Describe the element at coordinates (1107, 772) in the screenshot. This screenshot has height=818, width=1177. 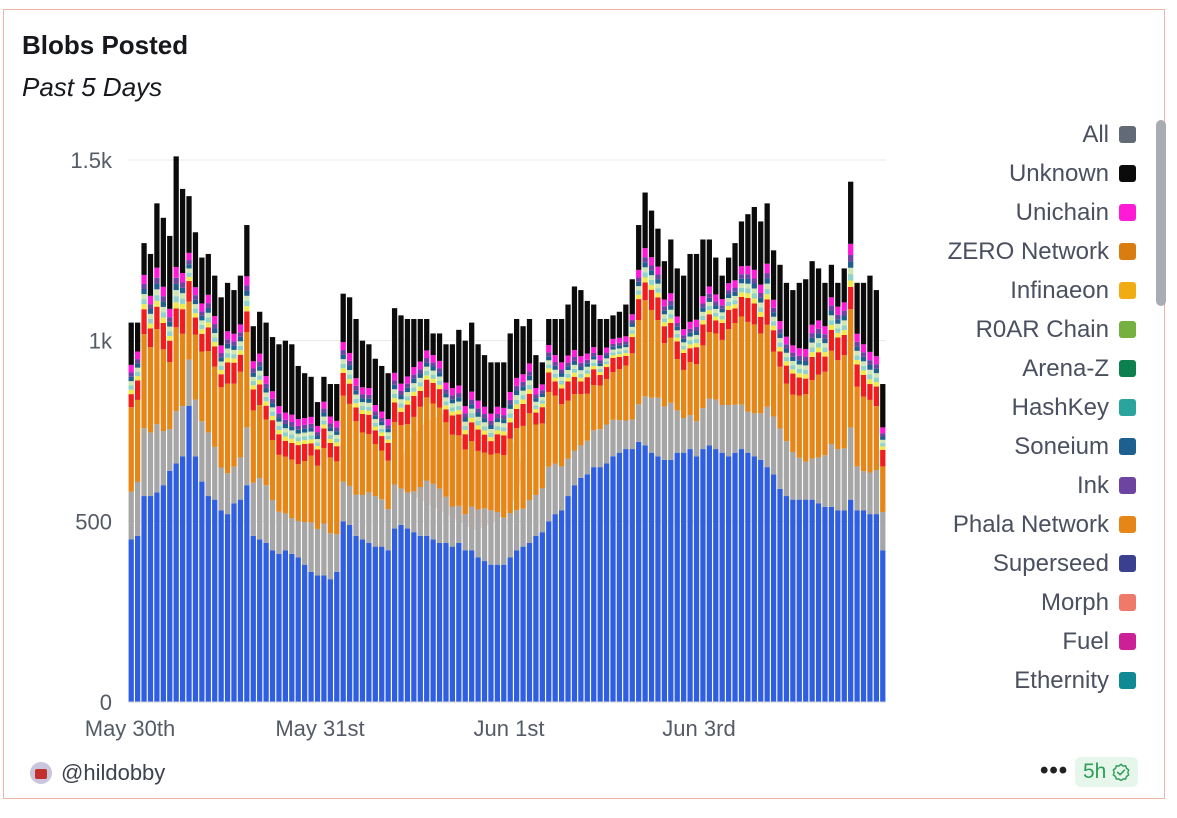
I see `freshness-badge: 5h` at that location.